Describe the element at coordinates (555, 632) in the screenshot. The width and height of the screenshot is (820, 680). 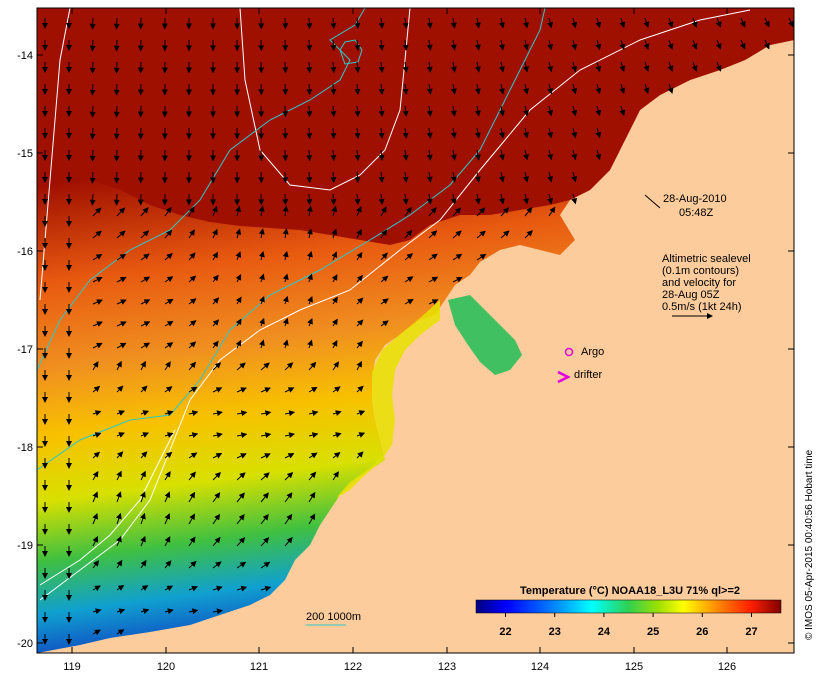
I see `colorbar-tick-label: 23` at that location.